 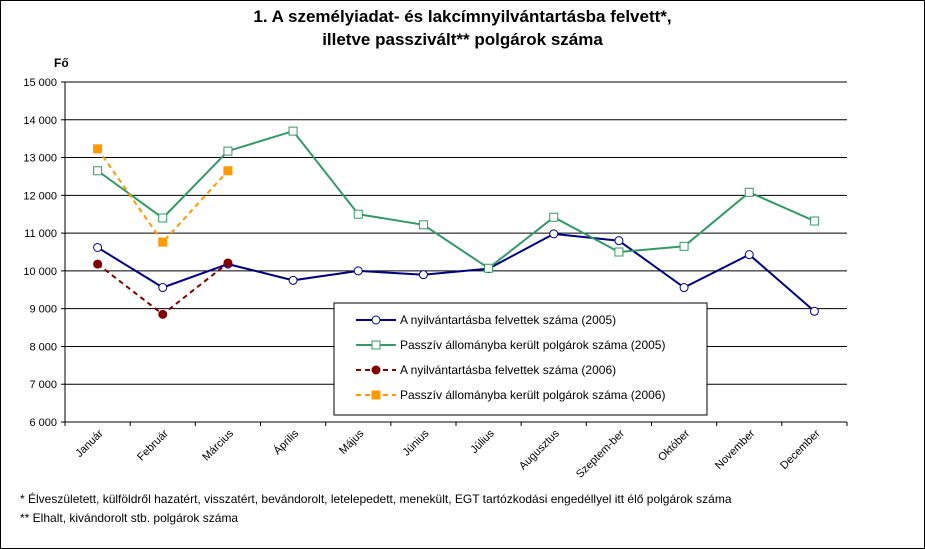 What do you see at coordinates (539, 449) in the screenshot?
I see `x-tick-label: Augusztus` at bounding box center [539, 449].